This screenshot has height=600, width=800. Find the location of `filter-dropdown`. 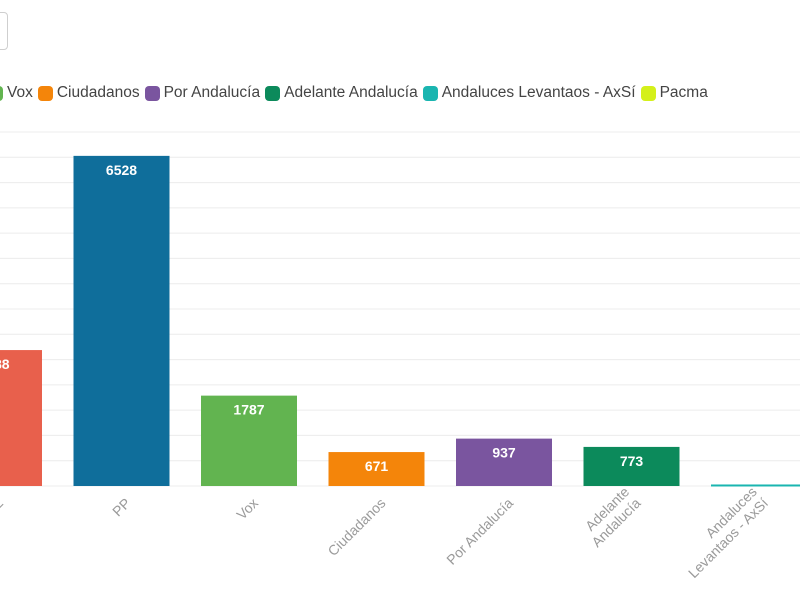

filter-dropdown is located at coordinates (4, 31).